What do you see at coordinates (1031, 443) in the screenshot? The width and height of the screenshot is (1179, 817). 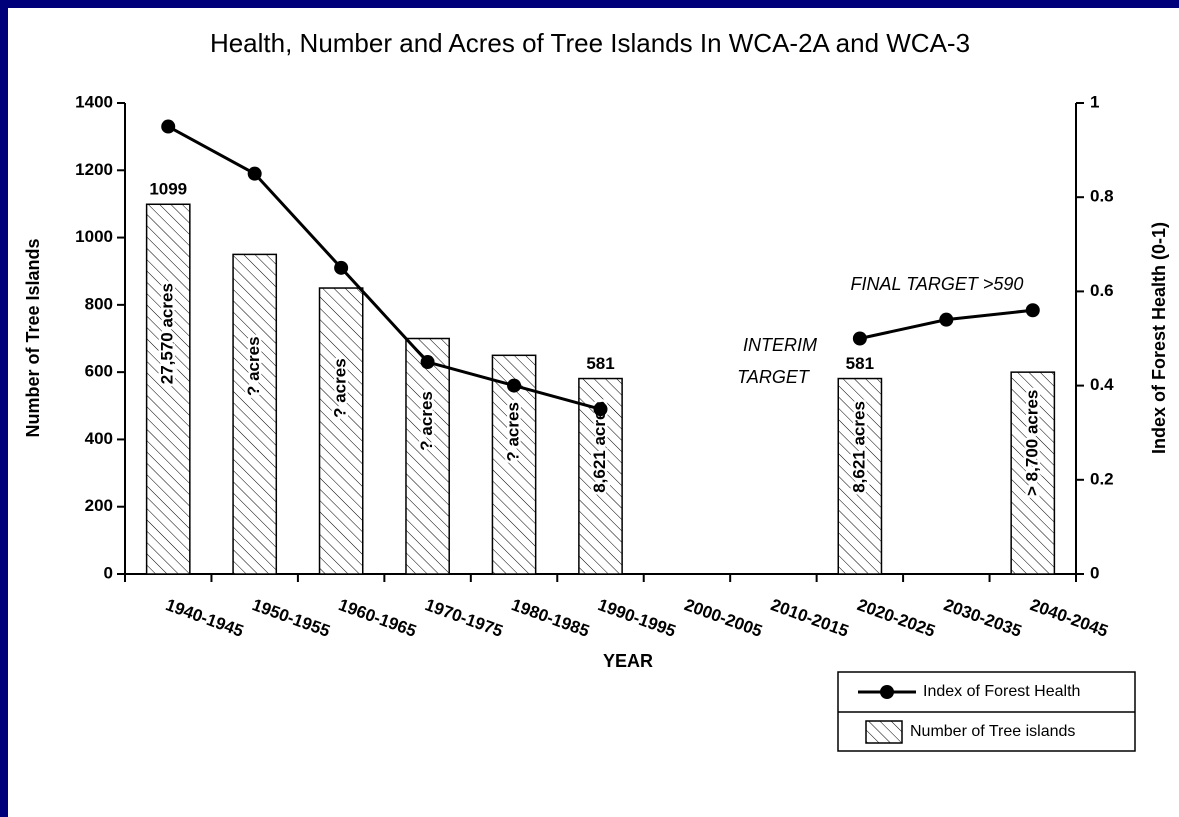 I see `bar-label: > 8,700 acres` at bounding box center [1031, 443].